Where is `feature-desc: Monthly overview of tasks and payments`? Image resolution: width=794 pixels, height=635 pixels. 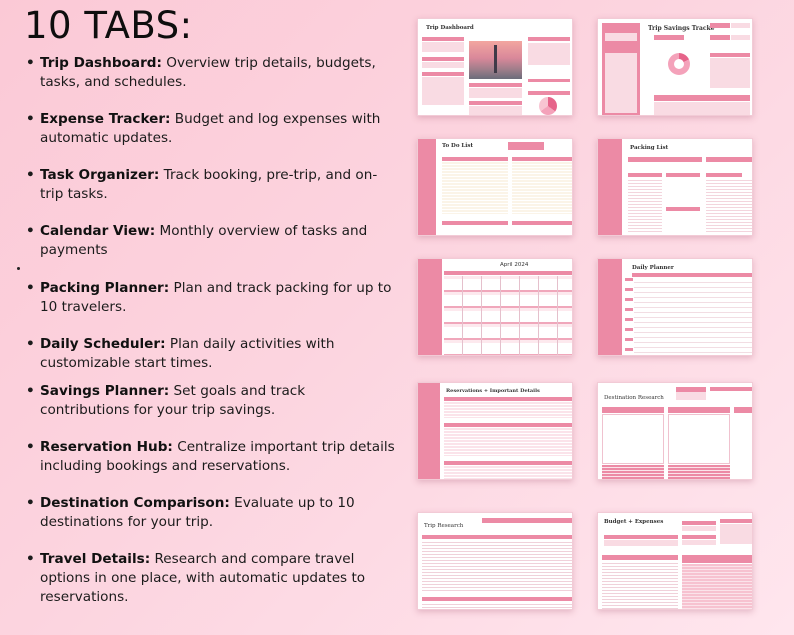
feature-desc: Monthly overview of tasks and payments is located at coordinates (204, 240).